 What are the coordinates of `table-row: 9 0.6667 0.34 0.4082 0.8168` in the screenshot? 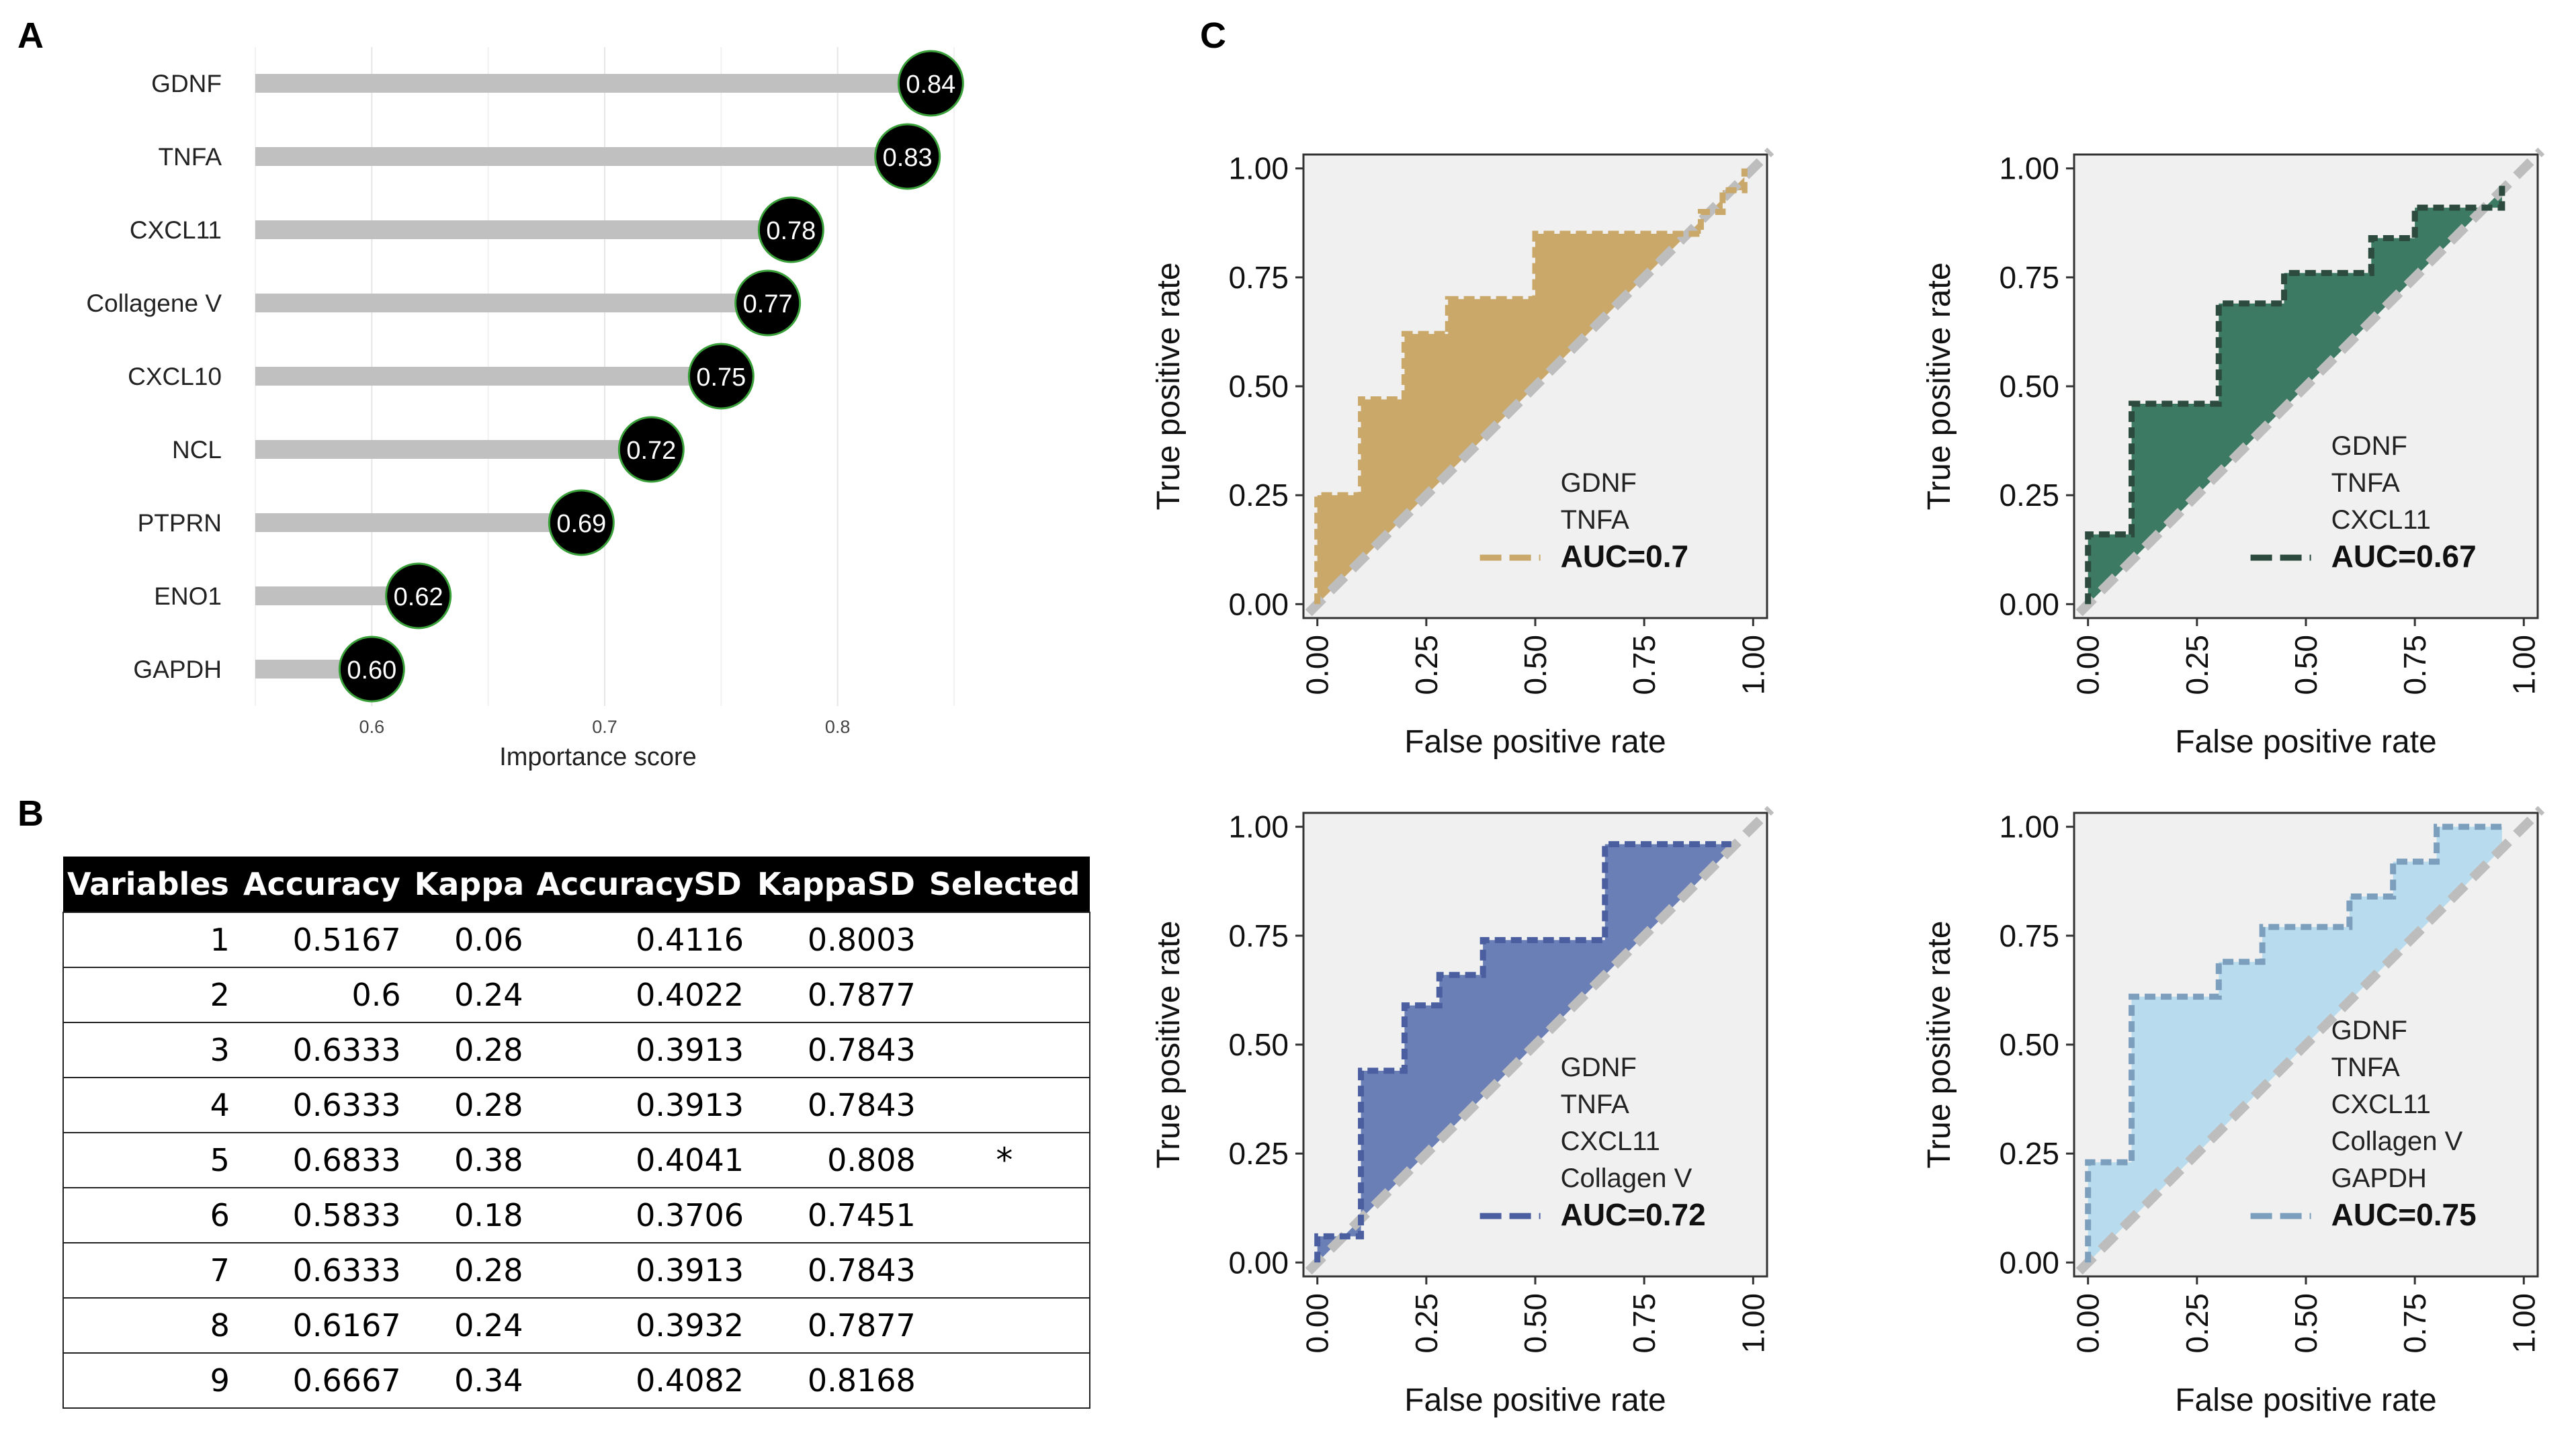 It's located at (576, 1380).